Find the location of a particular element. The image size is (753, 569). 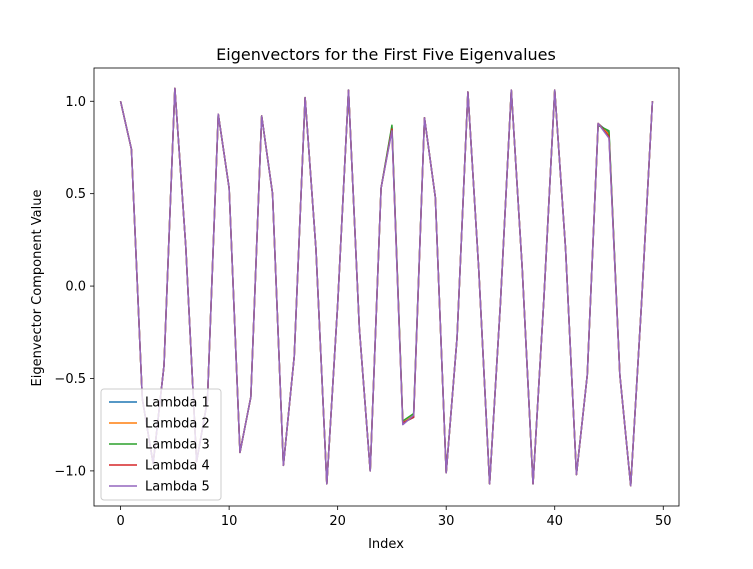

legend: Lambda 1 Lambda 2 Lambda 3 Lambda 4 Lambda 5 is located at coordinates (161, 444).